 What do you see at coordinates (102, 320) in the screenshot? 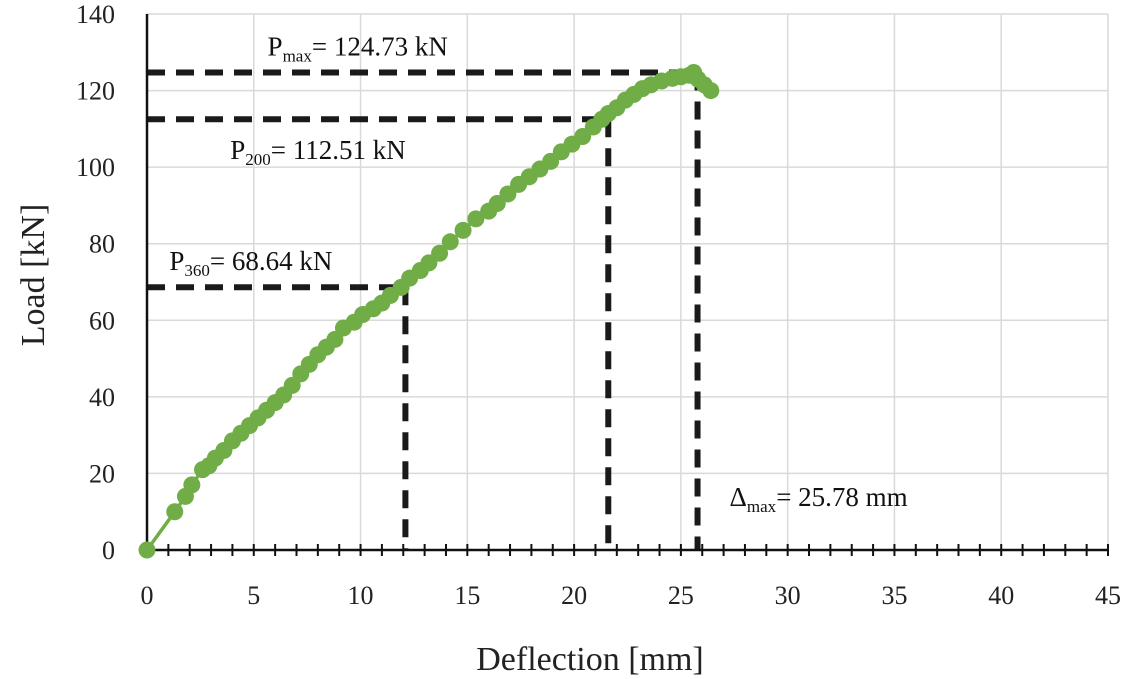
I see `y-tick-label: 60` at bounding box center [102, 320].